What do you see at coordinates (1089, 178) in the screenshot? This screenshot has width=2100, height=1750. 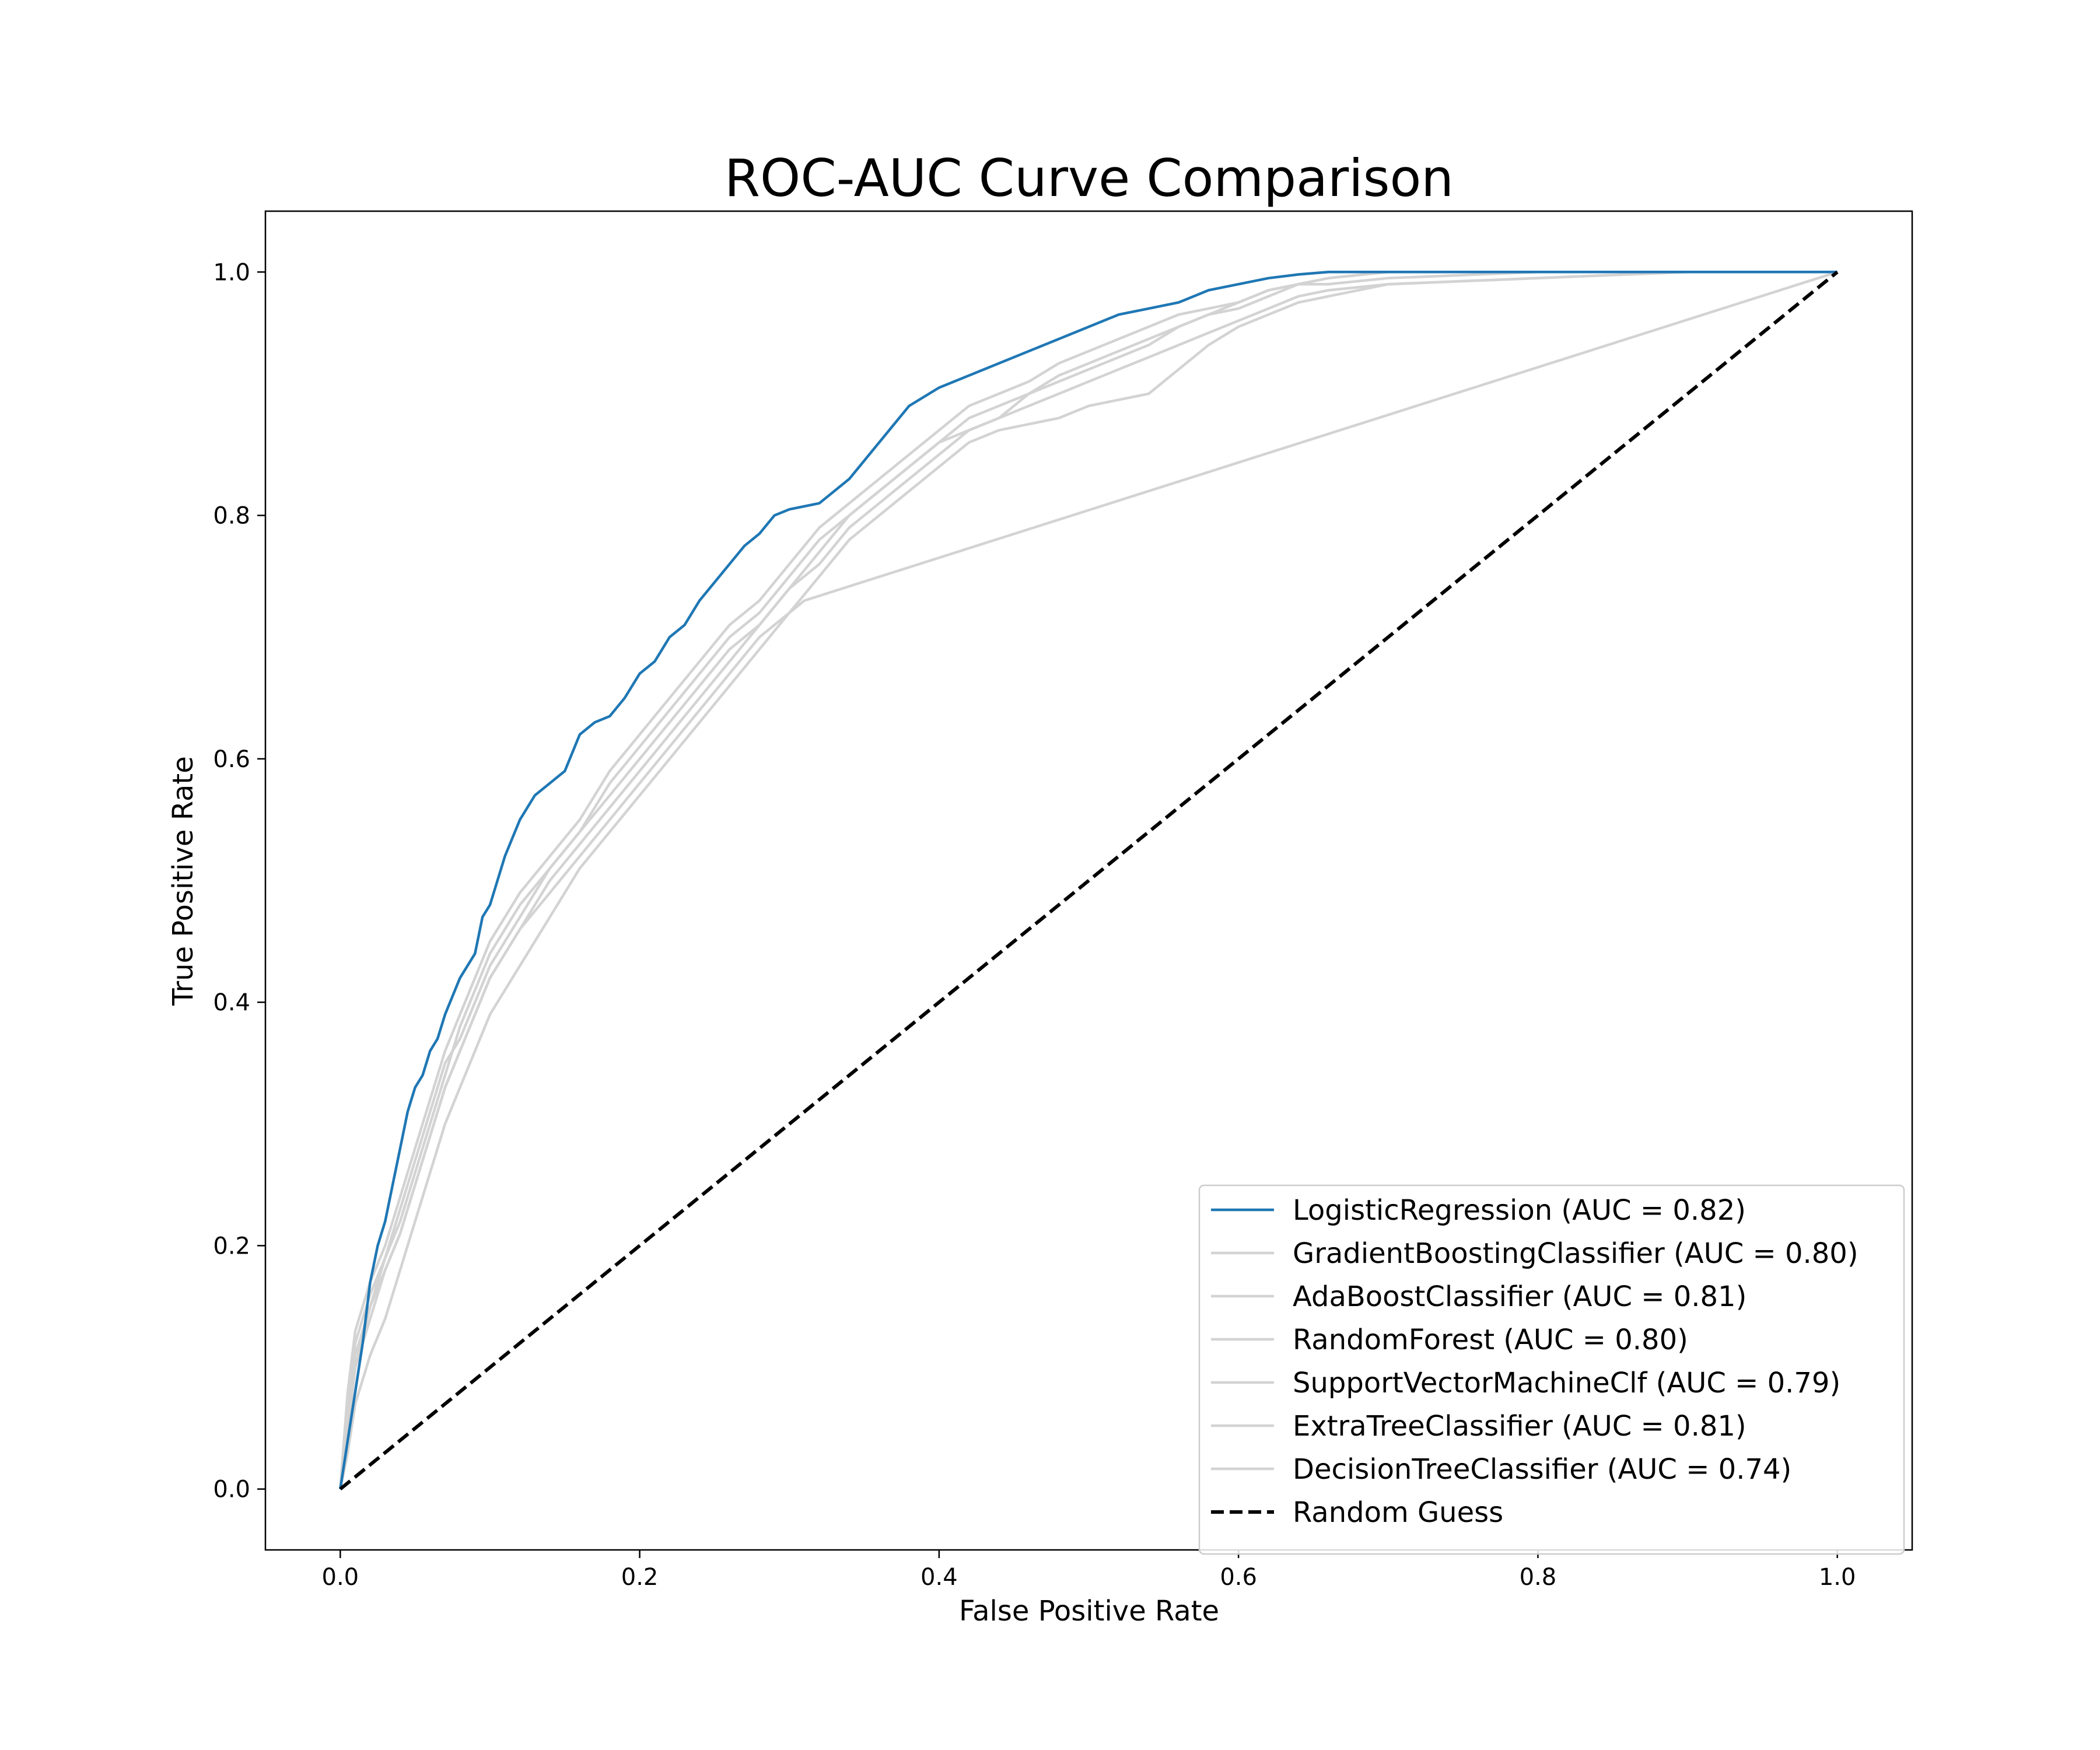 I see `chart-title: ROC-AUC Curve Comparison` at bounding box center [1089, 178].